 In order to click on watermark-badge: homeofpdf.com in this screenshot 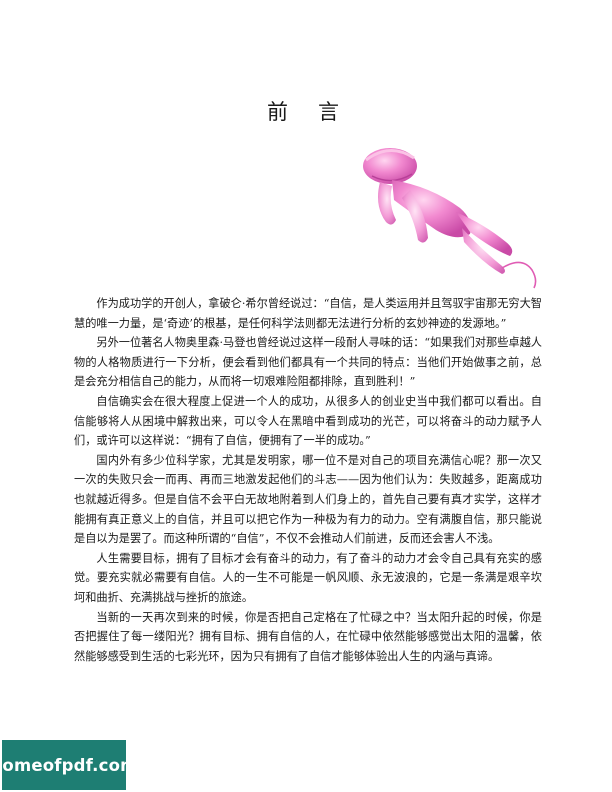, I will do `click(68, 765)`.